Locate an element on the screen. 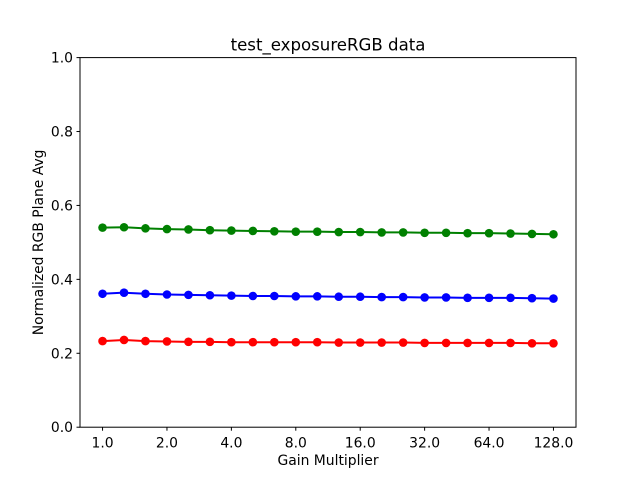 This screenshot has width=640, height=480. y-tick-label: 0.8 is located at coordinates (62, 133).